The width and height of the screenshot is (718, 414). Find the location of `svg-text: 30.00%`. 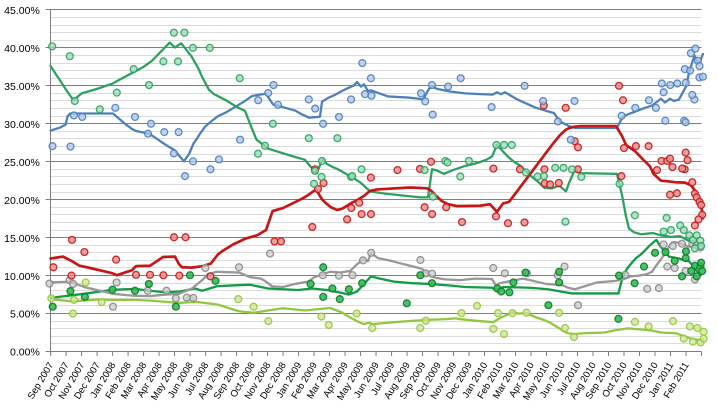

svg-text: 30.00% is located at coordinates (22, 125).